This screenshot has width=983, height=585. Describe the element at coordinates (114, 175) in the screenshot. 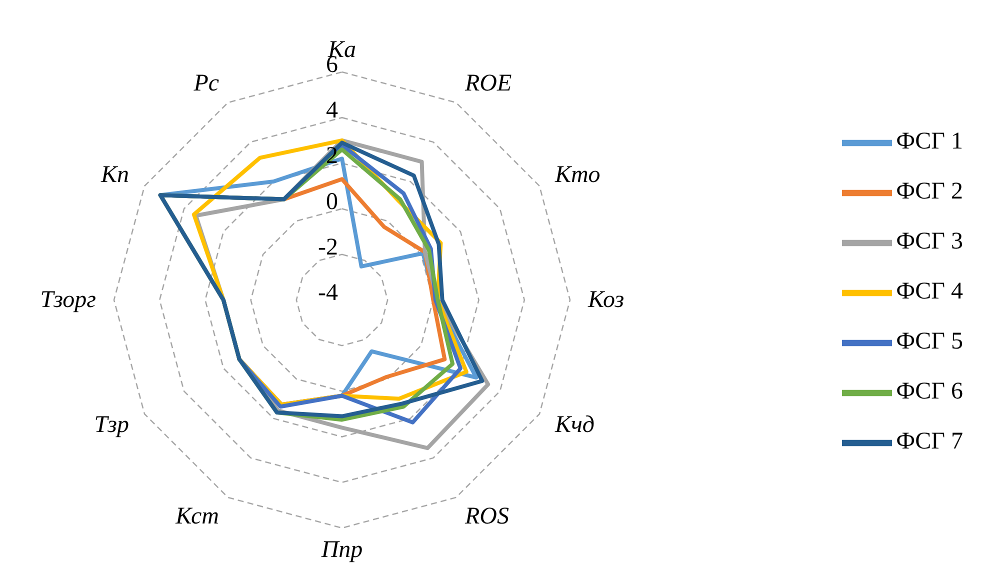

I see `spoke-label: Кп` at that location.